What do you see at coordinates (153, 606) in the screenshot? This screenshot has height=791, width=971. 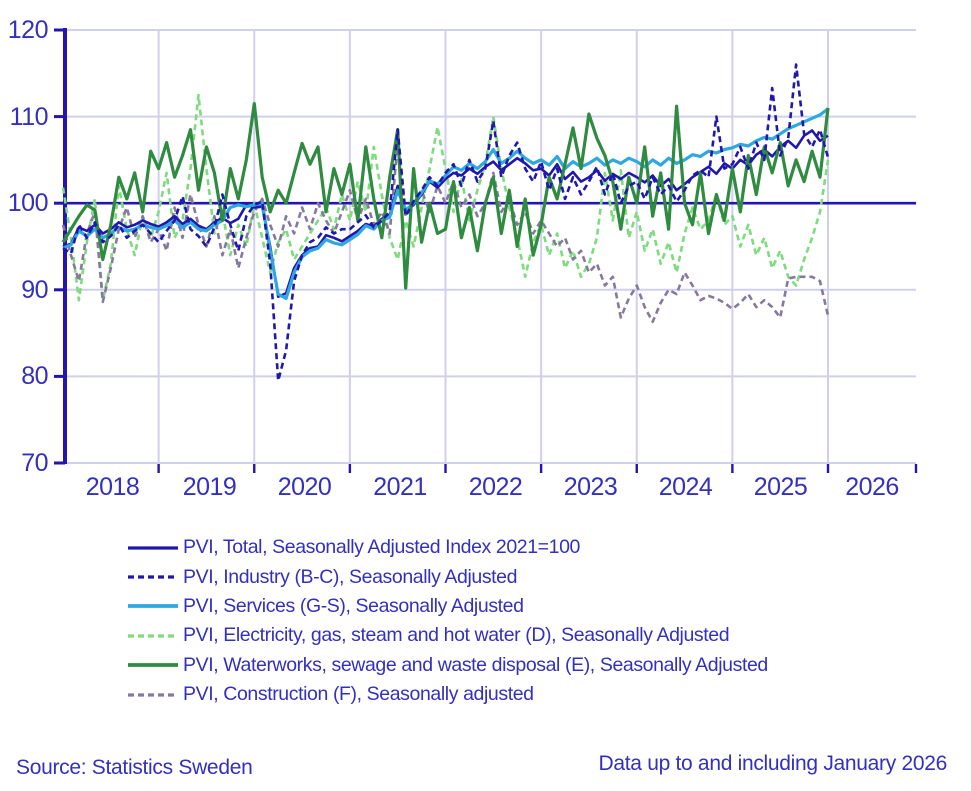 I see `legend-swatch-services-line` at bounding box center [153, 606].